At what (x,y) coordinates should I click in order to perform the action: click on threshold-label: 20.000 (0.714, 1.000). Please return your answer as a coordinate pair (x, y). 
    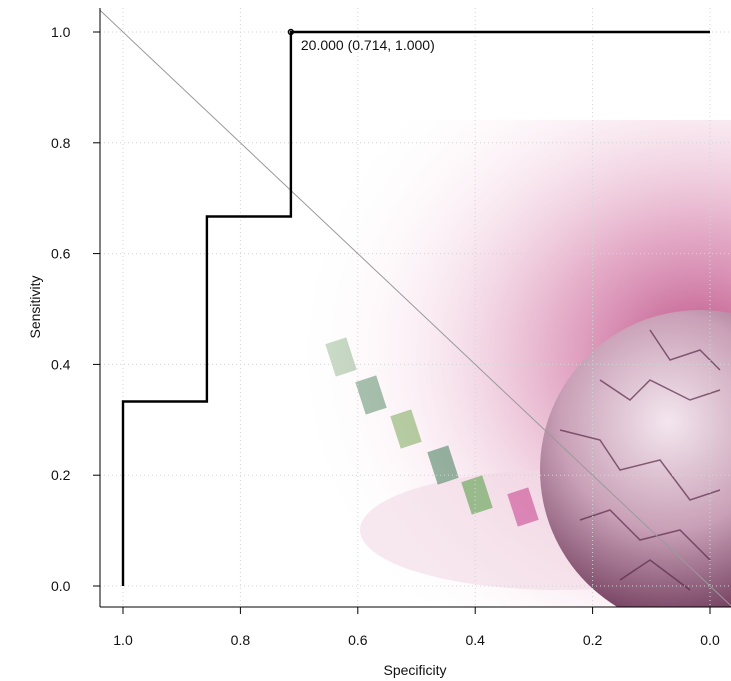
    Looking at the image, I should click on (368, 45).